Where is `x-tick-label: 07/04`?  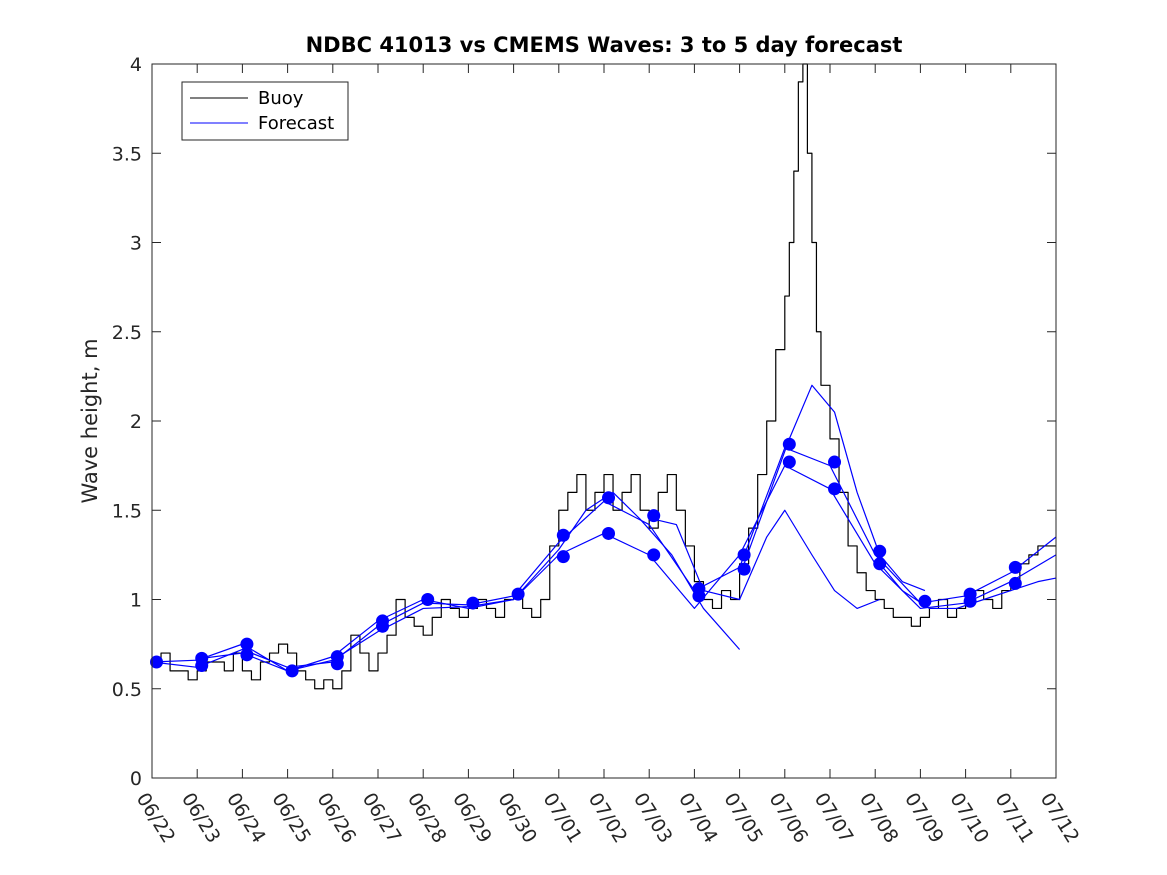 x-tick-label: 07/04 is located at coordinates (698, 818).